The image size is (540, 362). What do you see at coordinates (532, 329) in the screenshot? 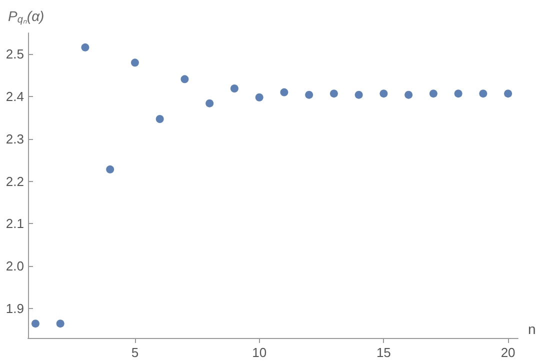
I see `x-axis-title: n` at bounding box center [532, 329].